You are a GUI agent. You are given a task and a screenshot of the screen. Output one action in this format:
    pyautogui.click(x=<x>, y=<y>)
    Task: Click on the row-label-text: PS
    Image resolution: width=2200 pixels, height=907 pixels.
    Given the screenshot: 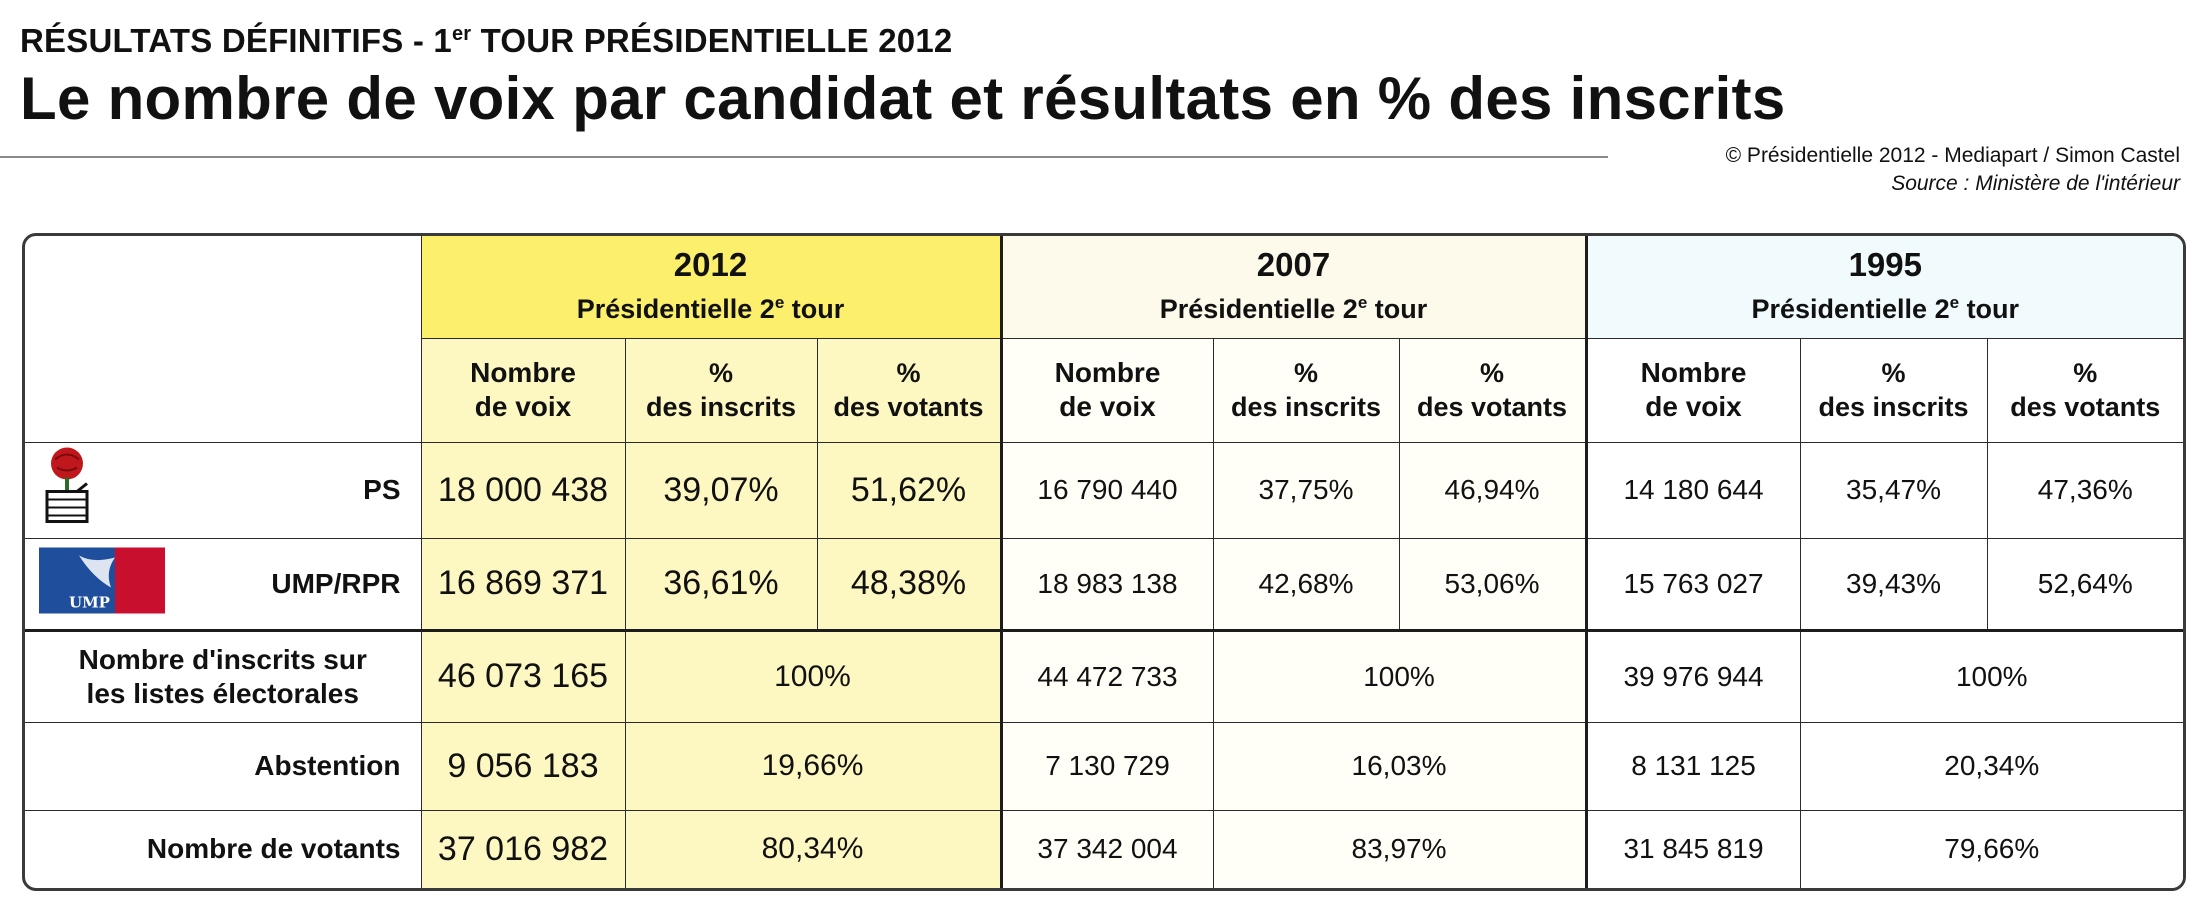 What is the action you would take?
    pyautogui.click(x=382, y=489)
    